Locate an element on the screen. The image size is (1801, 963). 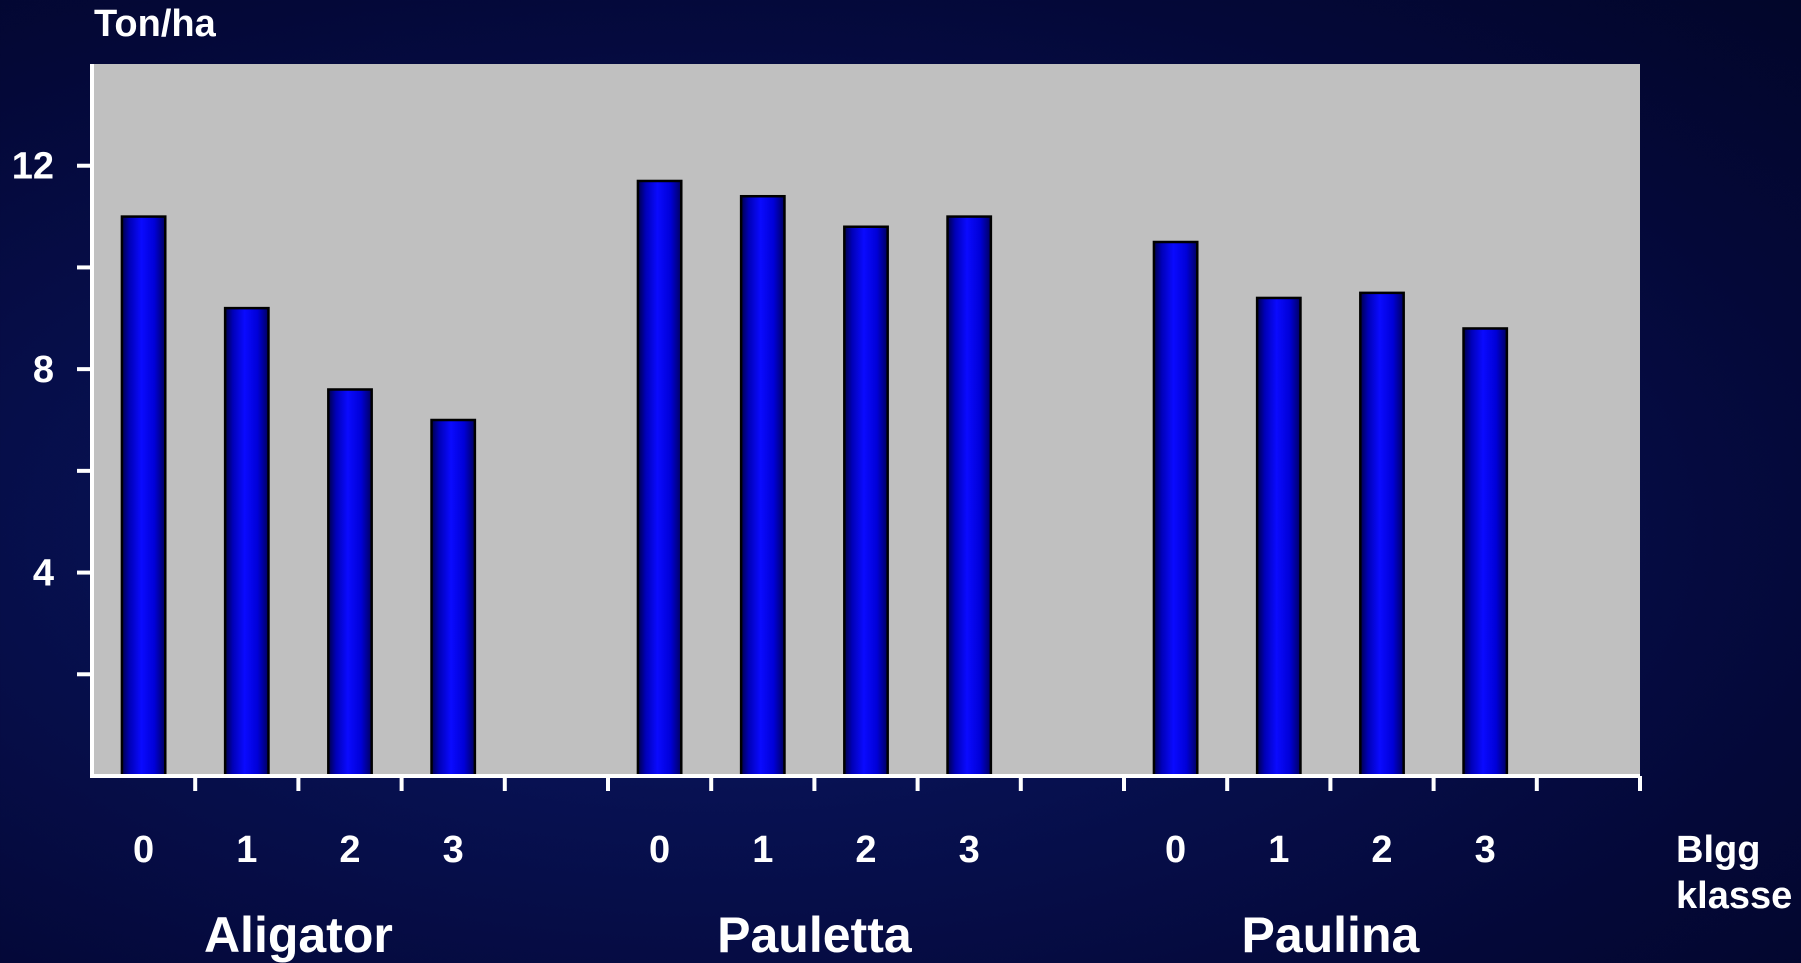
group-label-paulina: Paulina is located at coordinates (1330, 935).